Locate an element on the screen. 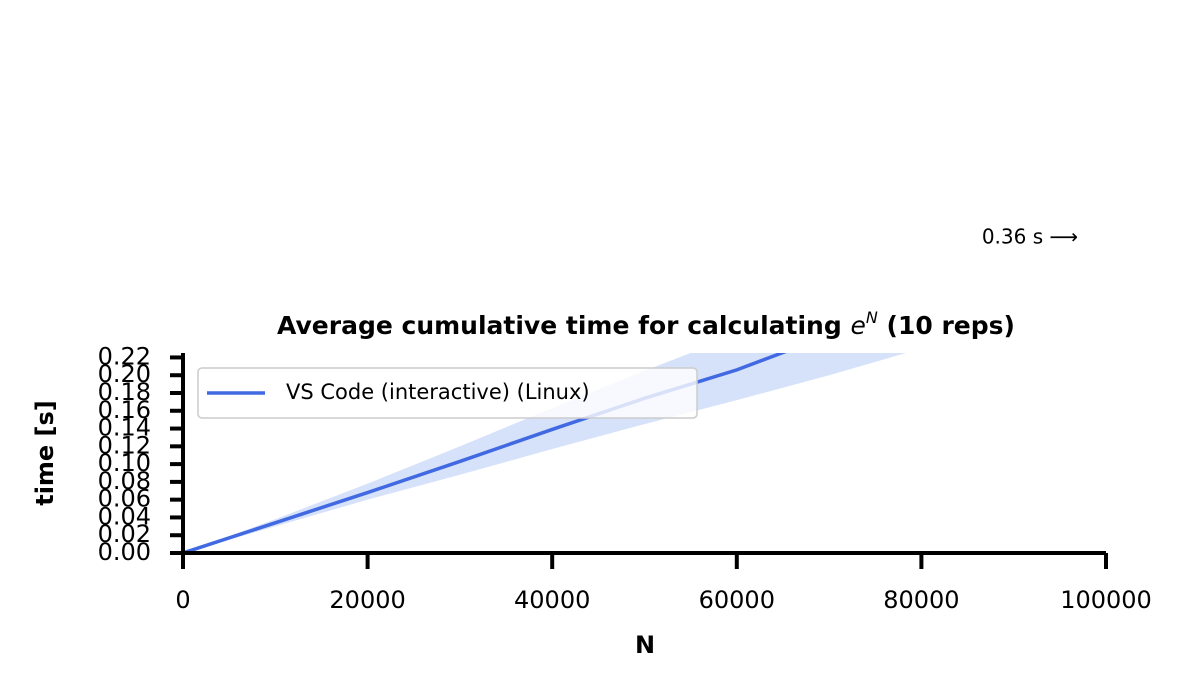 This screenshot has width=1200, height=700. y-axis-label: time [s] is located at coordinates (45, 453).